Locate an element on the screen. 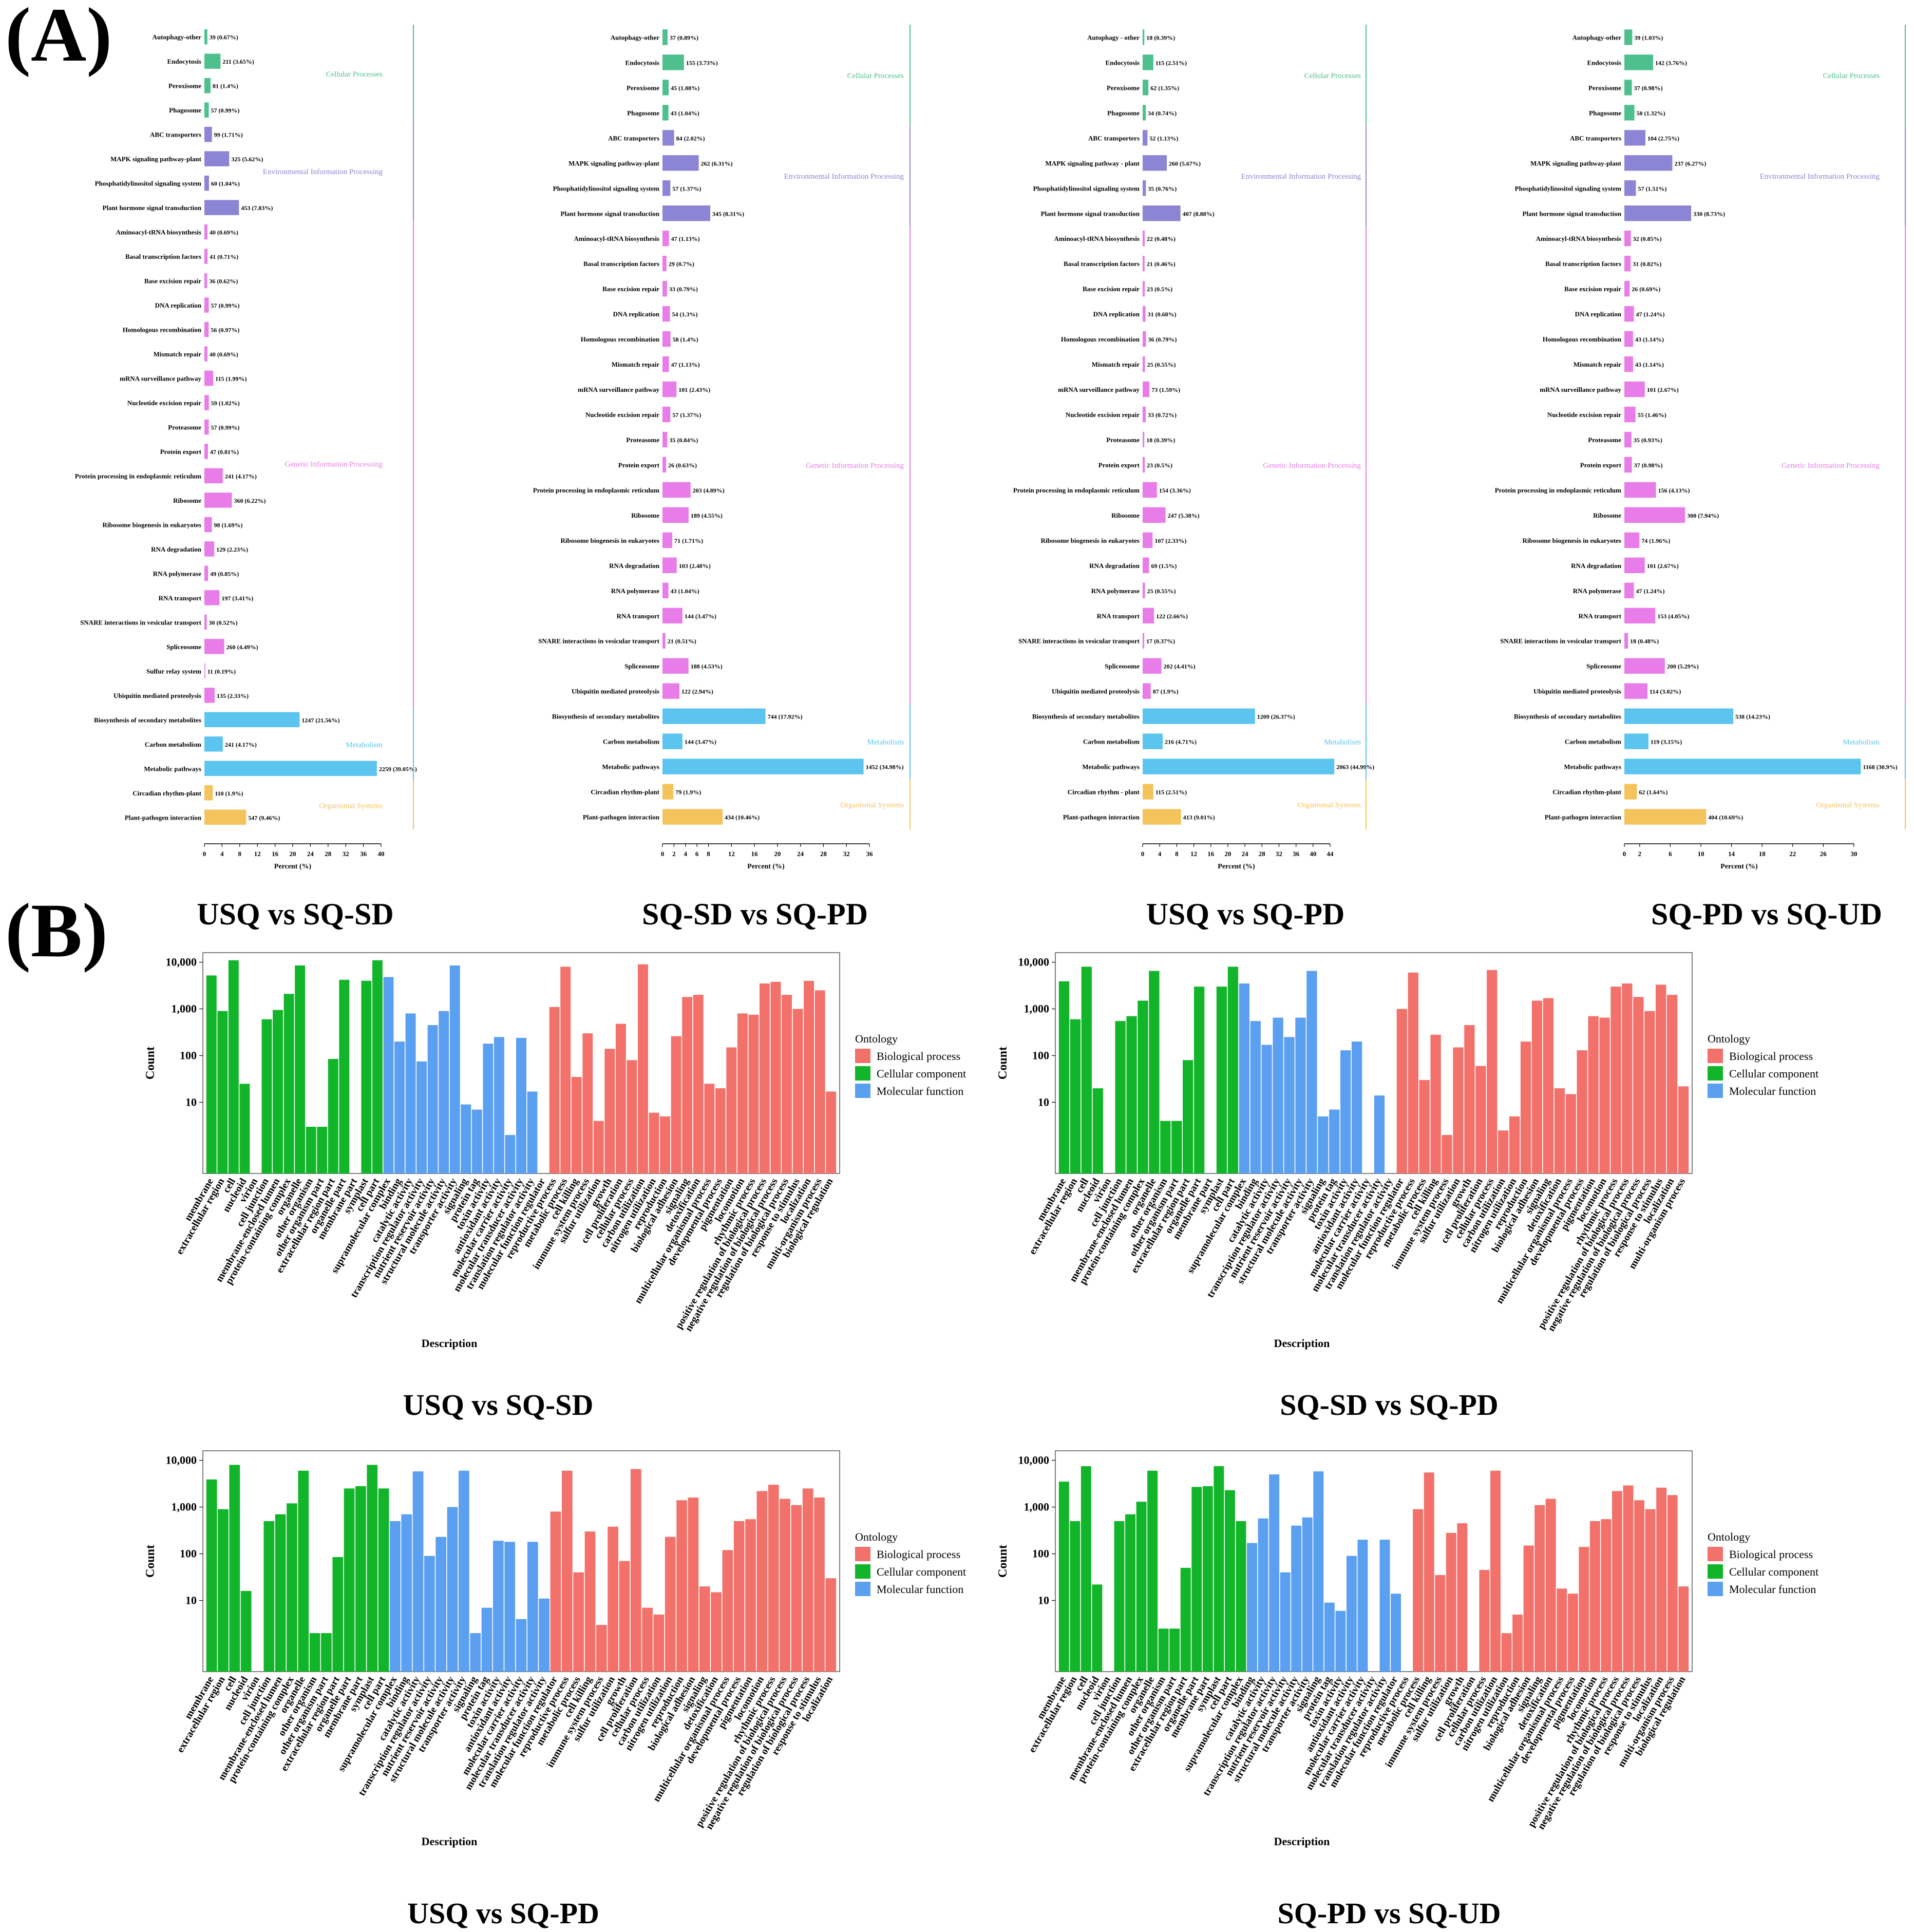 The height and width of the screenshot is (1932, 1914). kegg-category-label: Phagosome is located at coordinates (1123, 113).